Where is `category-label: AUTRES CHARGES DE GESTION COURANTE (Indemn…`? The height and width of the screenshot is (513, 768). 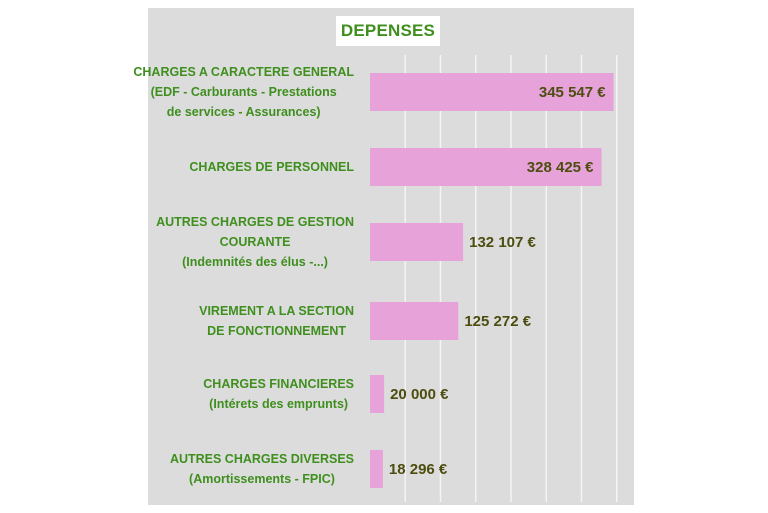 category-label: AUTRES CHARGES DE GESTION COURANTE (Indemn… is located at coordinates (255, 242).